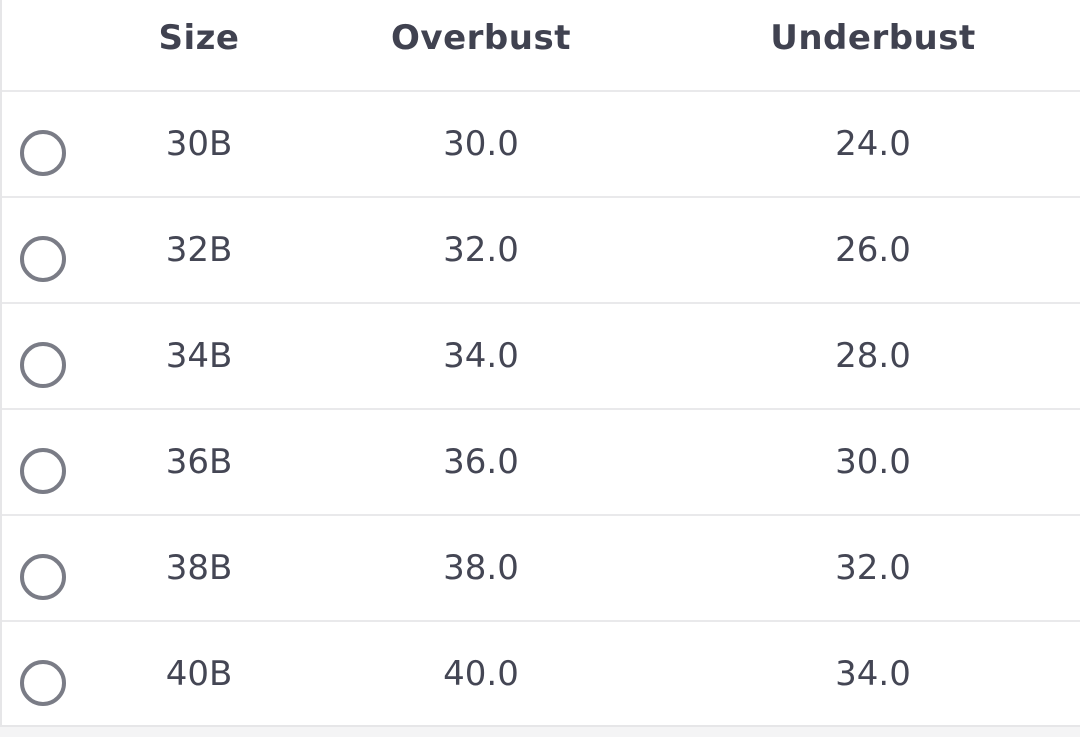 The width and height of the screenshot is (1080, 737). What do you see at coordinates (541, 251) in the screenshot?
I see `table-row: 32B 32.0 26.0` at bounding box center [541, 251].